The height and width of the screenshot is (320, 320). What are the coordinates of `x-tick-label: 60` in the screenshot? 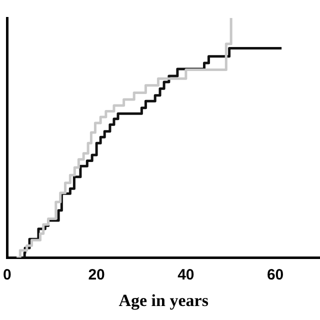 It's located at (275, 275).